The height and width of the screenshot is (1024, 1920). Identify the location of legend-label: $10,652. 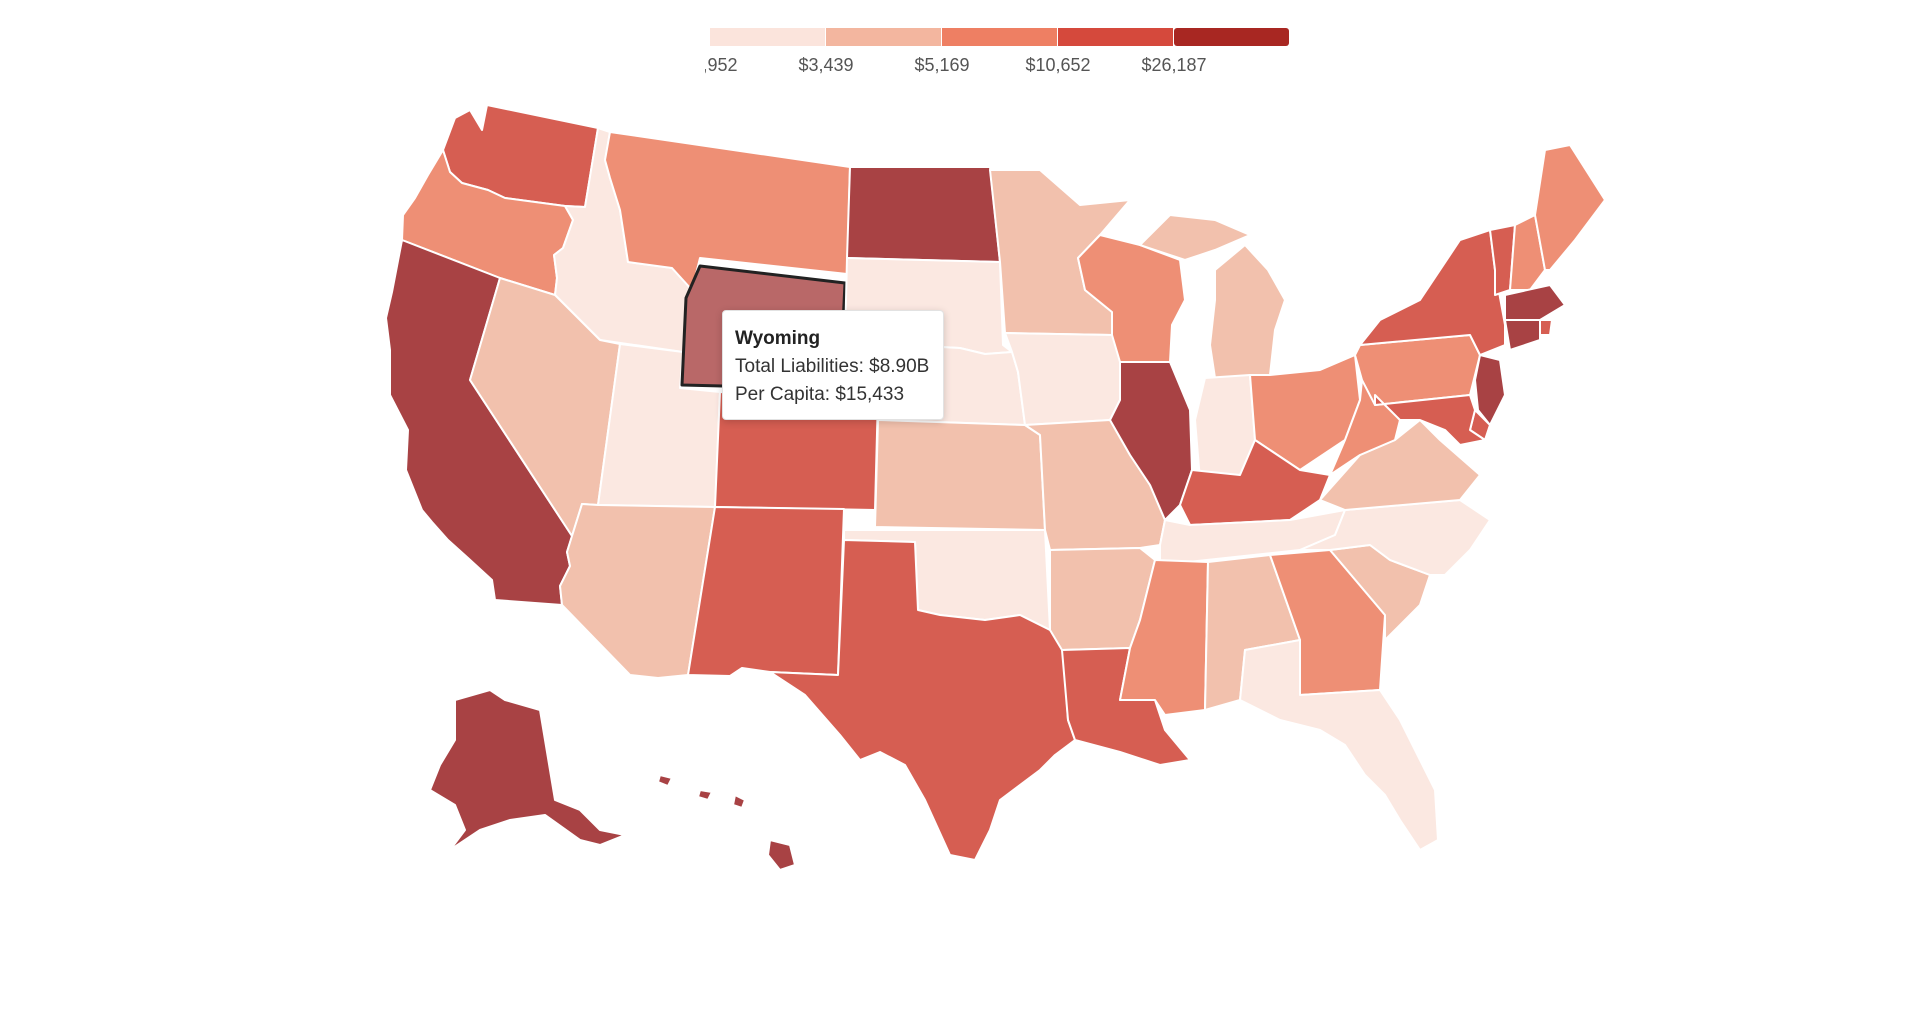
(1057, 65).